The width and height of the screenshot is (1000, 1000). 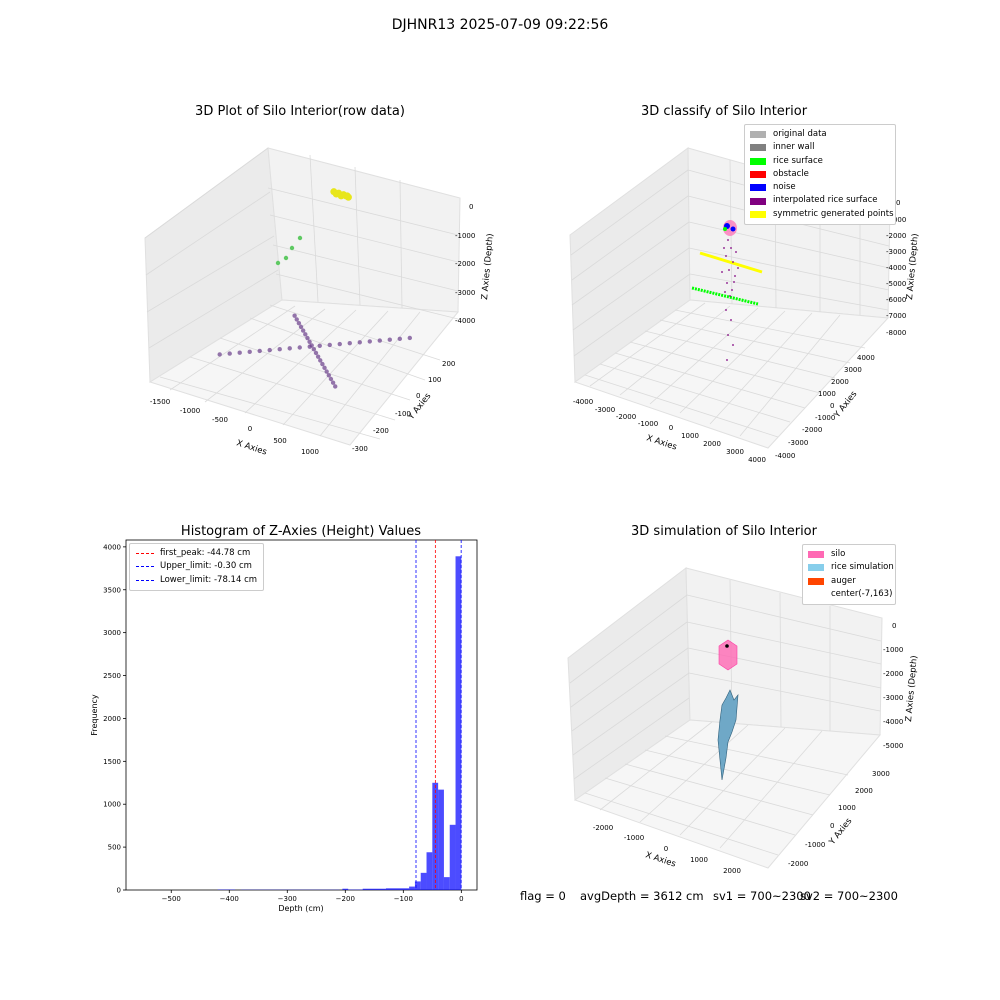 What do you see at coordinates (730, 300) in the screenshot?
I see `panel2-interpolated-points` at bounding box center [730, 300].